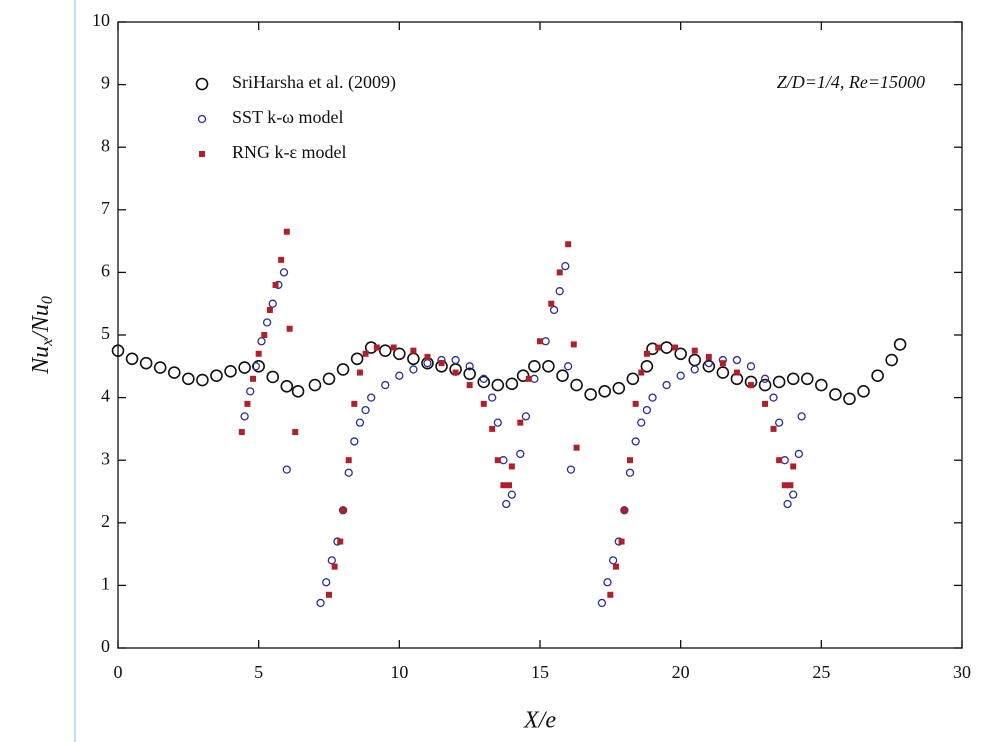 This screenshot has width=982, height=742. I want to click on y-tick-label: 8, so click(105, 145).